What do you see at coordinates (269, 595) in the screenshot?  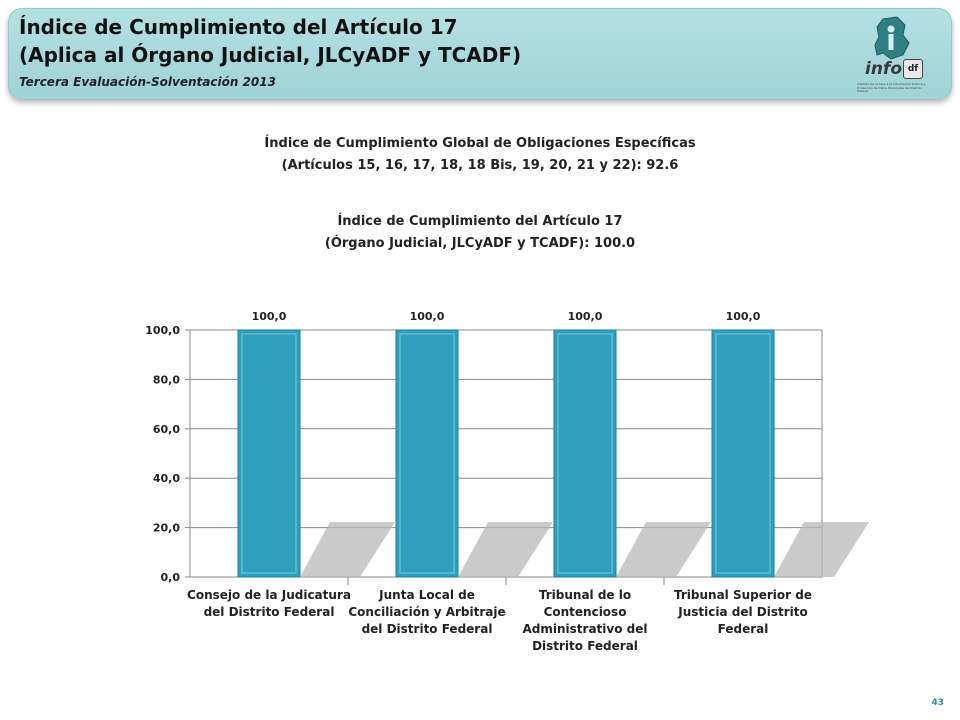 I see `x-tick-label: Consejo de la Judicatura` at bounding box center [269, 595].